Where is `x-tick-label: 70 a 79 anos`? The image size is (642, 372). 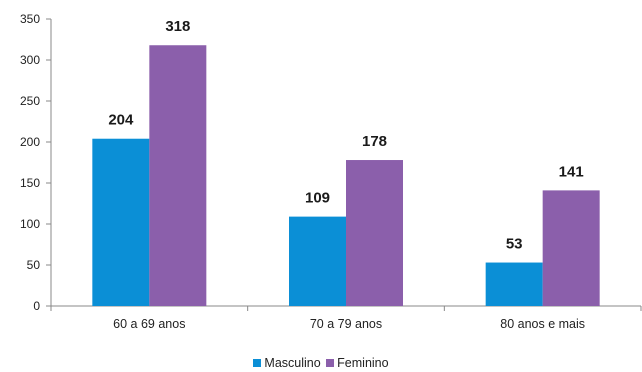 x-tick-label: 70 a 79 anos is located at coordinates (346, 324).